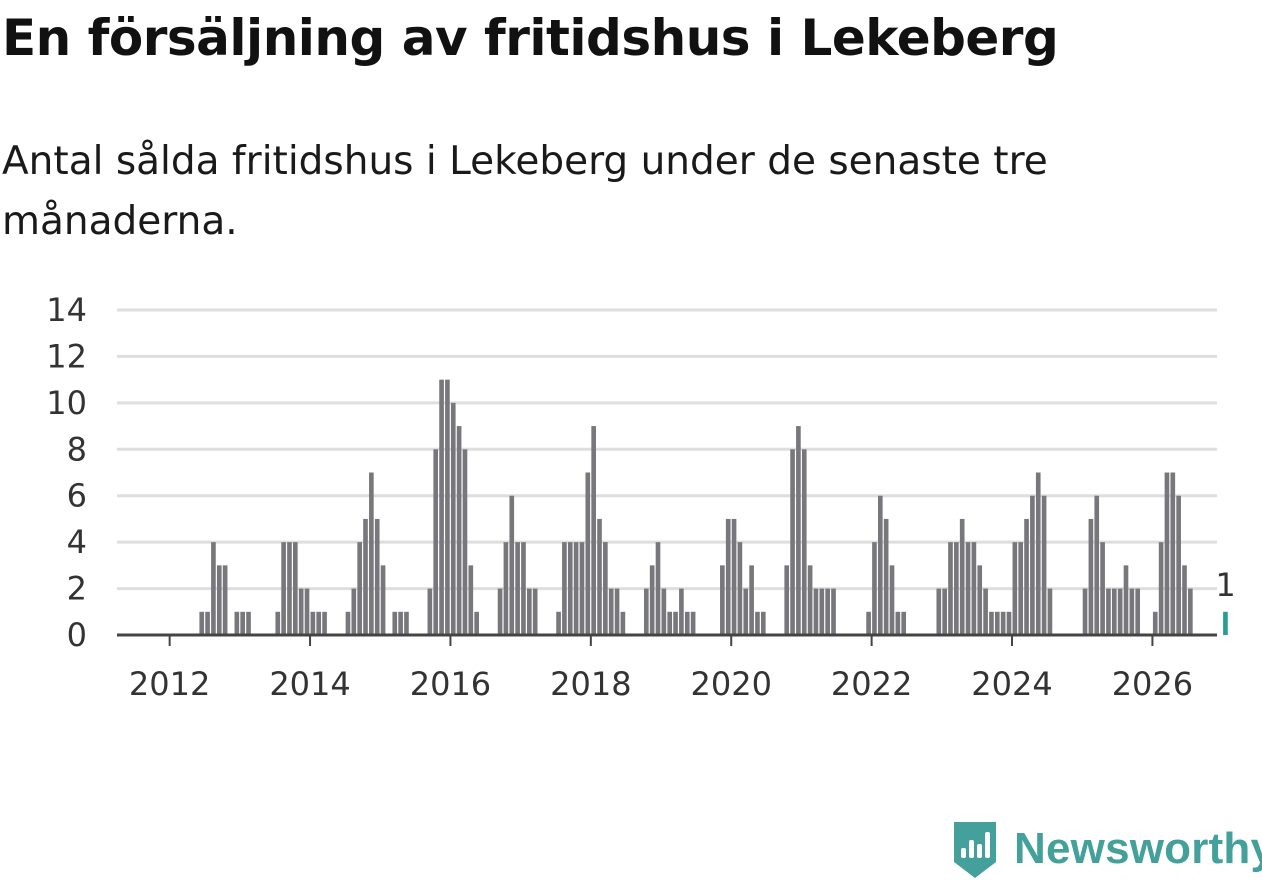 The image size is (1262, 880). I want to click on x-tick-label: 2014, so click(309, 684).